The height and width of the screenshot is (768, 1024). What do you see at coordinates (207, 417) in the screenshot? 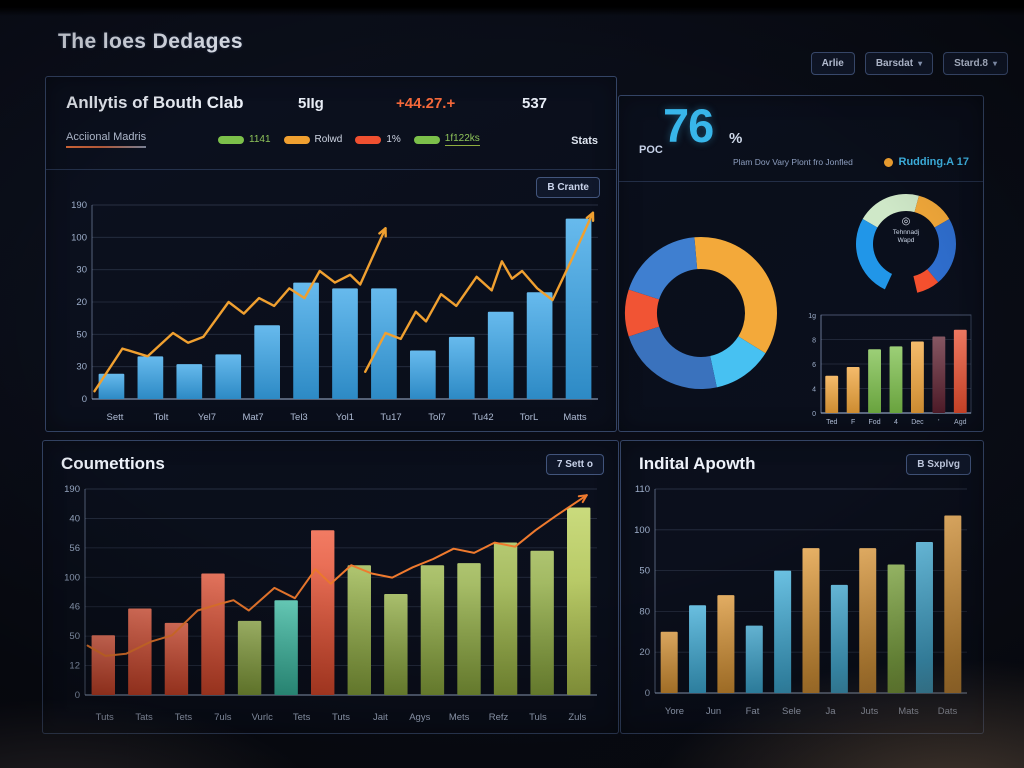
I see `svg-text: Yel7` at bounding box center [207, 417].